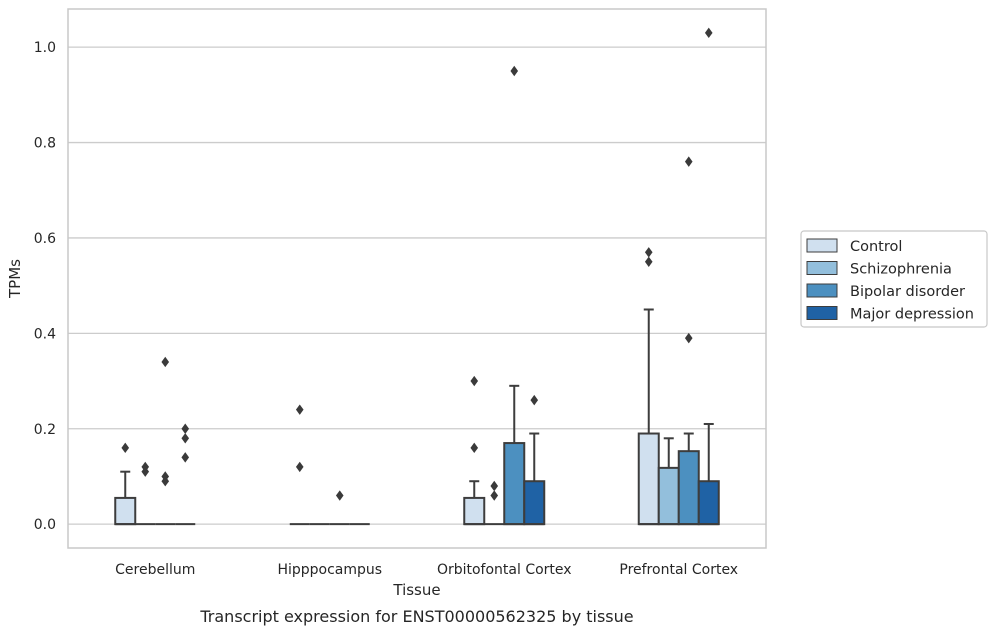 The height and width of the screenshot is (634, 997). What do you see at coordinates (45, 286) in the screenshot?
I see `y-axis-ticks: 0.0 0.2 0.4 0.6 0.8 1.0` at bounding box center [45, 286].